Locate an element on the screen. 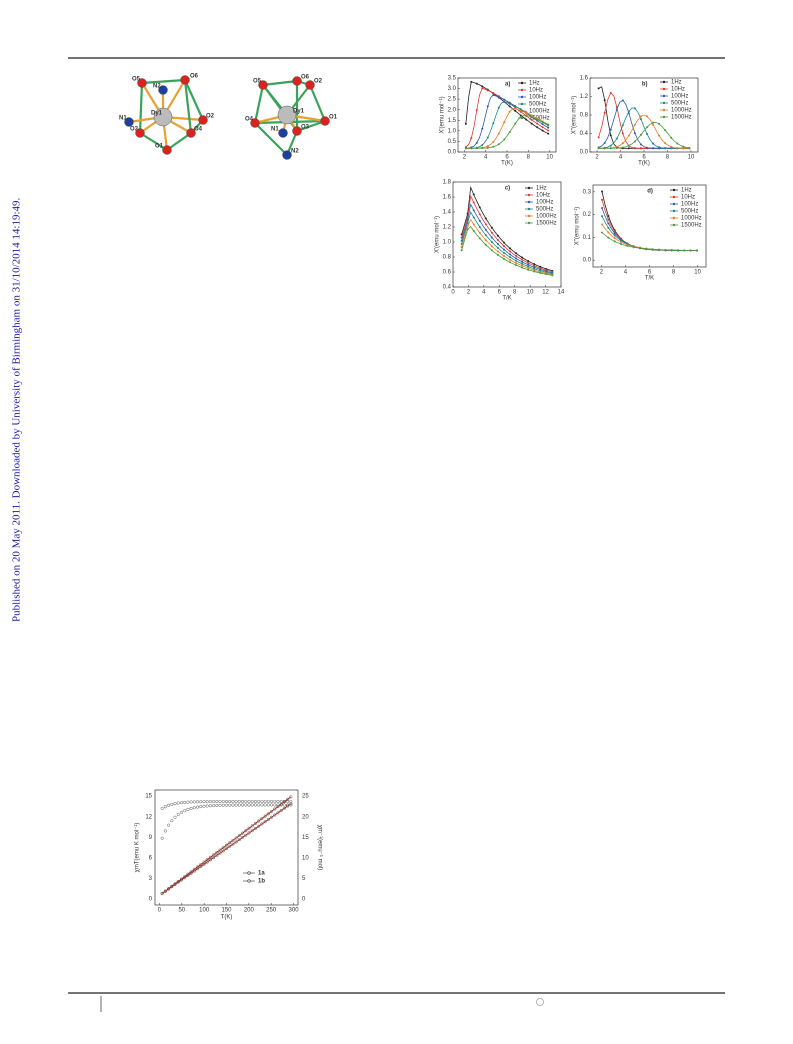 Image resolution: width=793 pixels, height=1044 pixels. y-axis-label: χmT(emu K mol⁻¹) is located at coordinates (138, 848).